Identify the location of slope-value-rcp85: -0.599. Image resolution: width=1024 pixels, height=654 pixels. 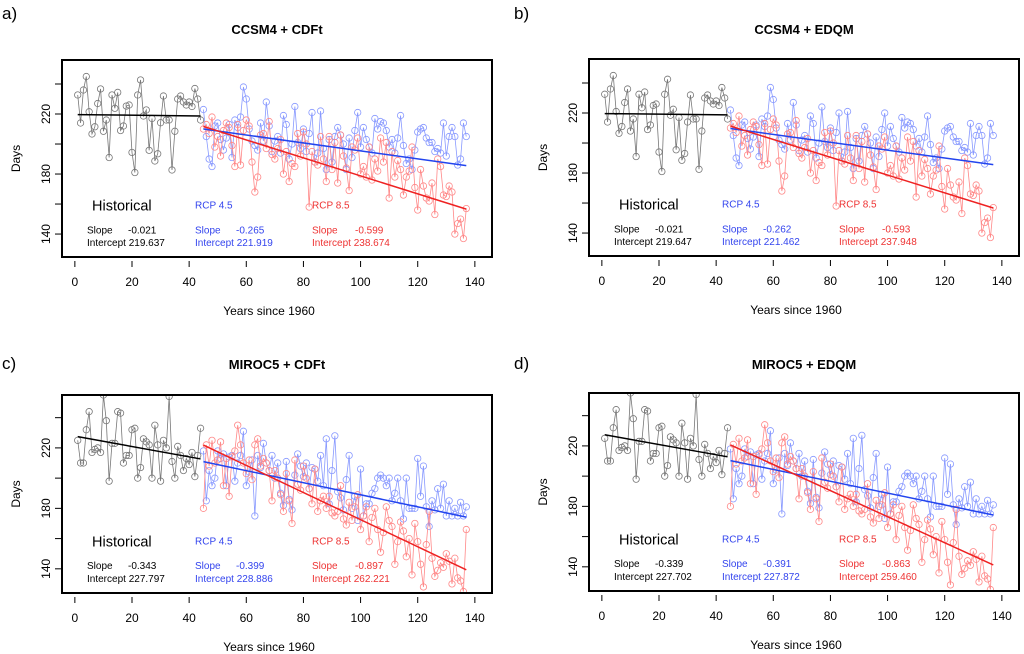
(369, 230).